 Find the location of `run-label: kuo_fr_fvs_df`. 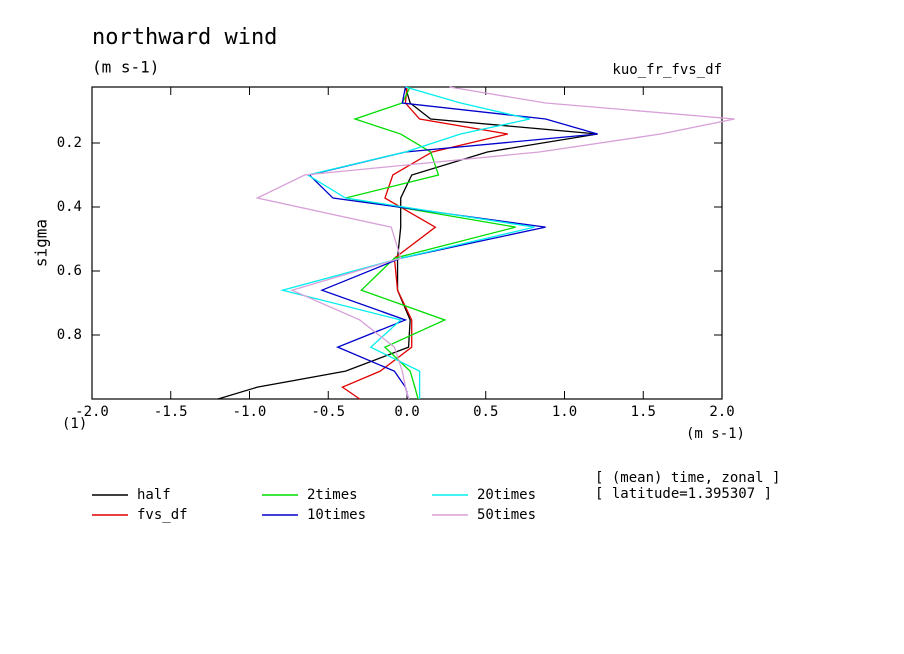

run-label: kuo_fr_fvs_df is located at coordinates (667, 70).